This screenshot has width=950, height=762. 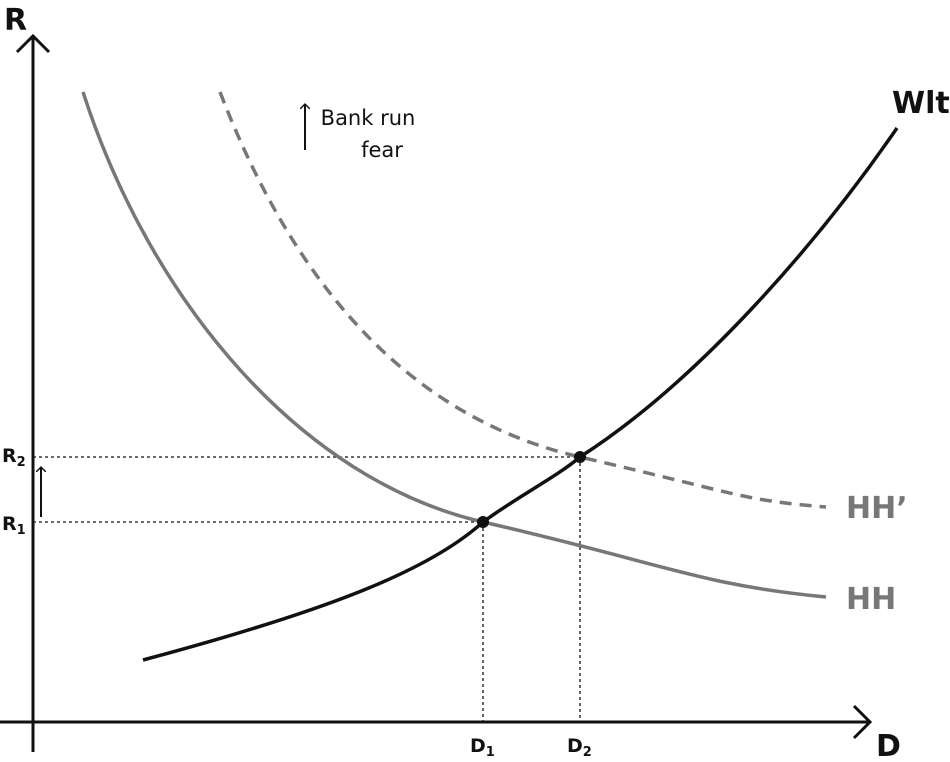 I want to click on d2-label: D2, so click(x=579, y=746).